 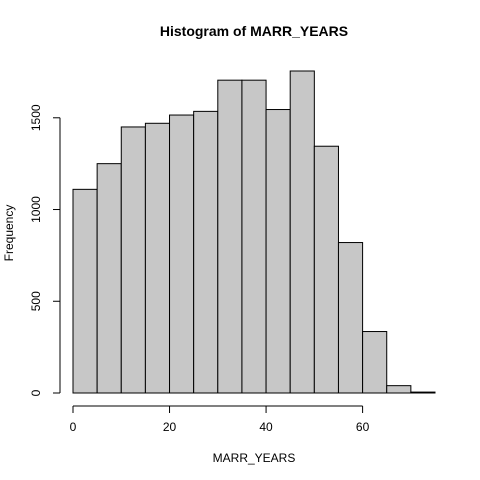 I want to click on y-tick-label: 1000, so click(x=36, y=209).